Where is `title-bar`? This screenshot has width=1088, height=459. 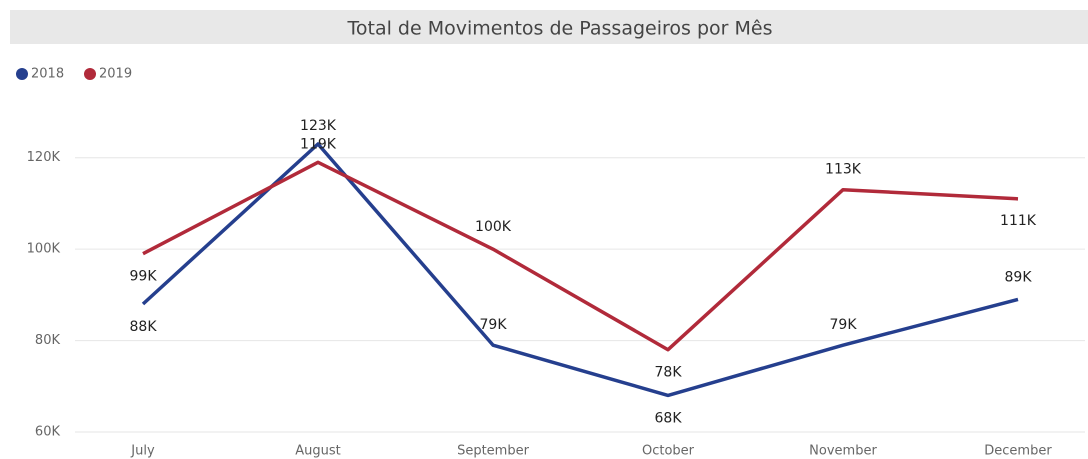
title-bar is located at coordinates (549, 27).